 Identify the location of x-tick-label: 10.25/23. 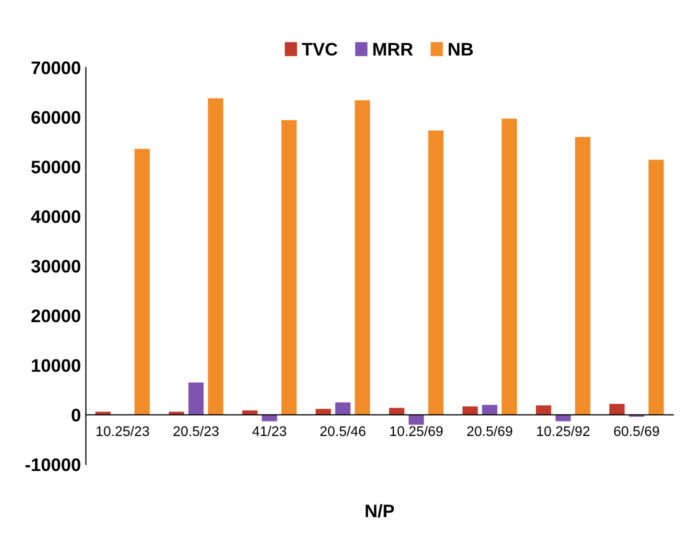
(123, 431).